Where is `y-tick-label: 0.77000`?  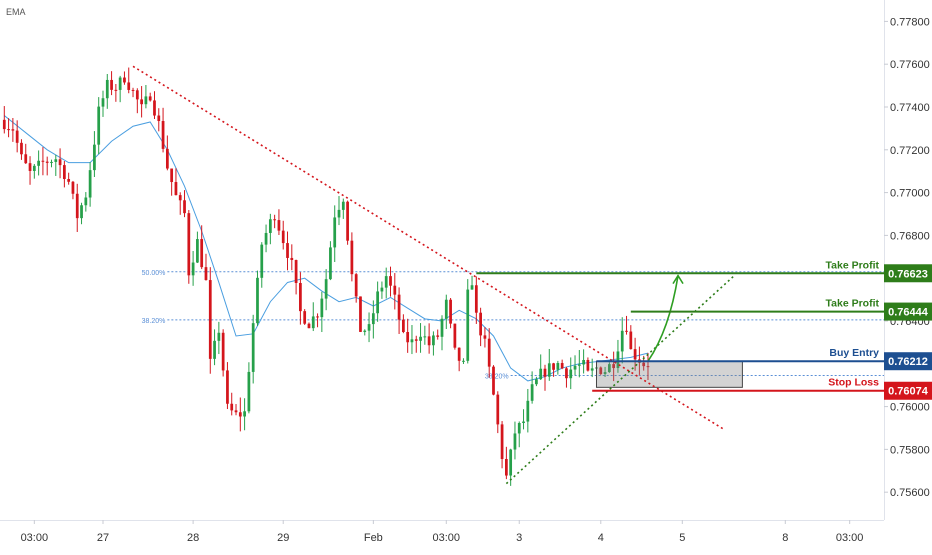 y-tick-label: 0.77000 is located at coordinates (910, 194).